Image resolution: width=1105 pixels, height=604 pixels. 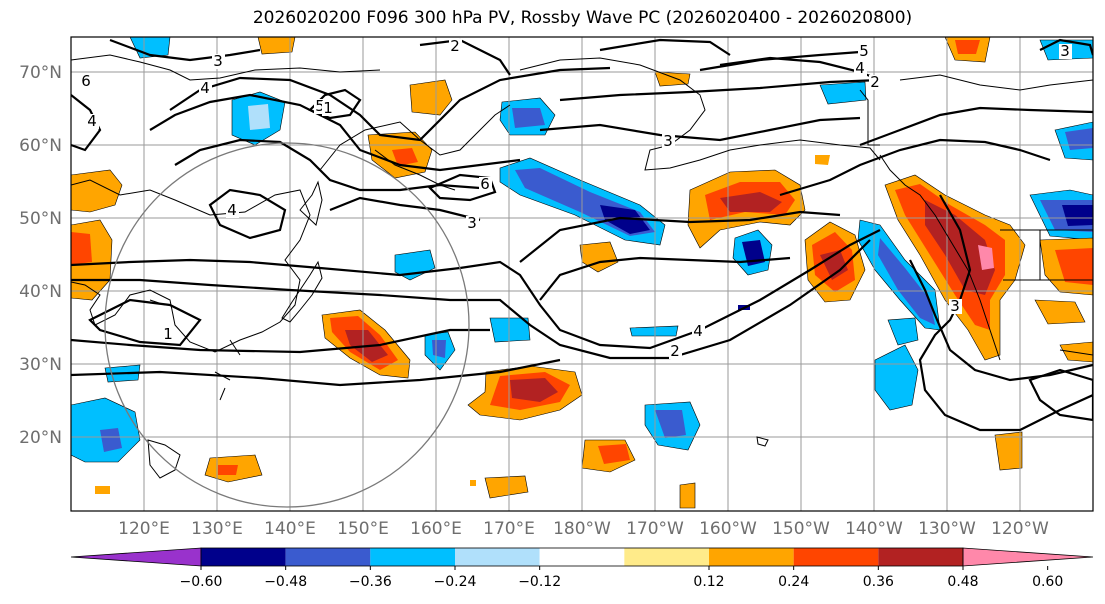 I want to click on lat-label: 40°N, so click(x=40, y=292).